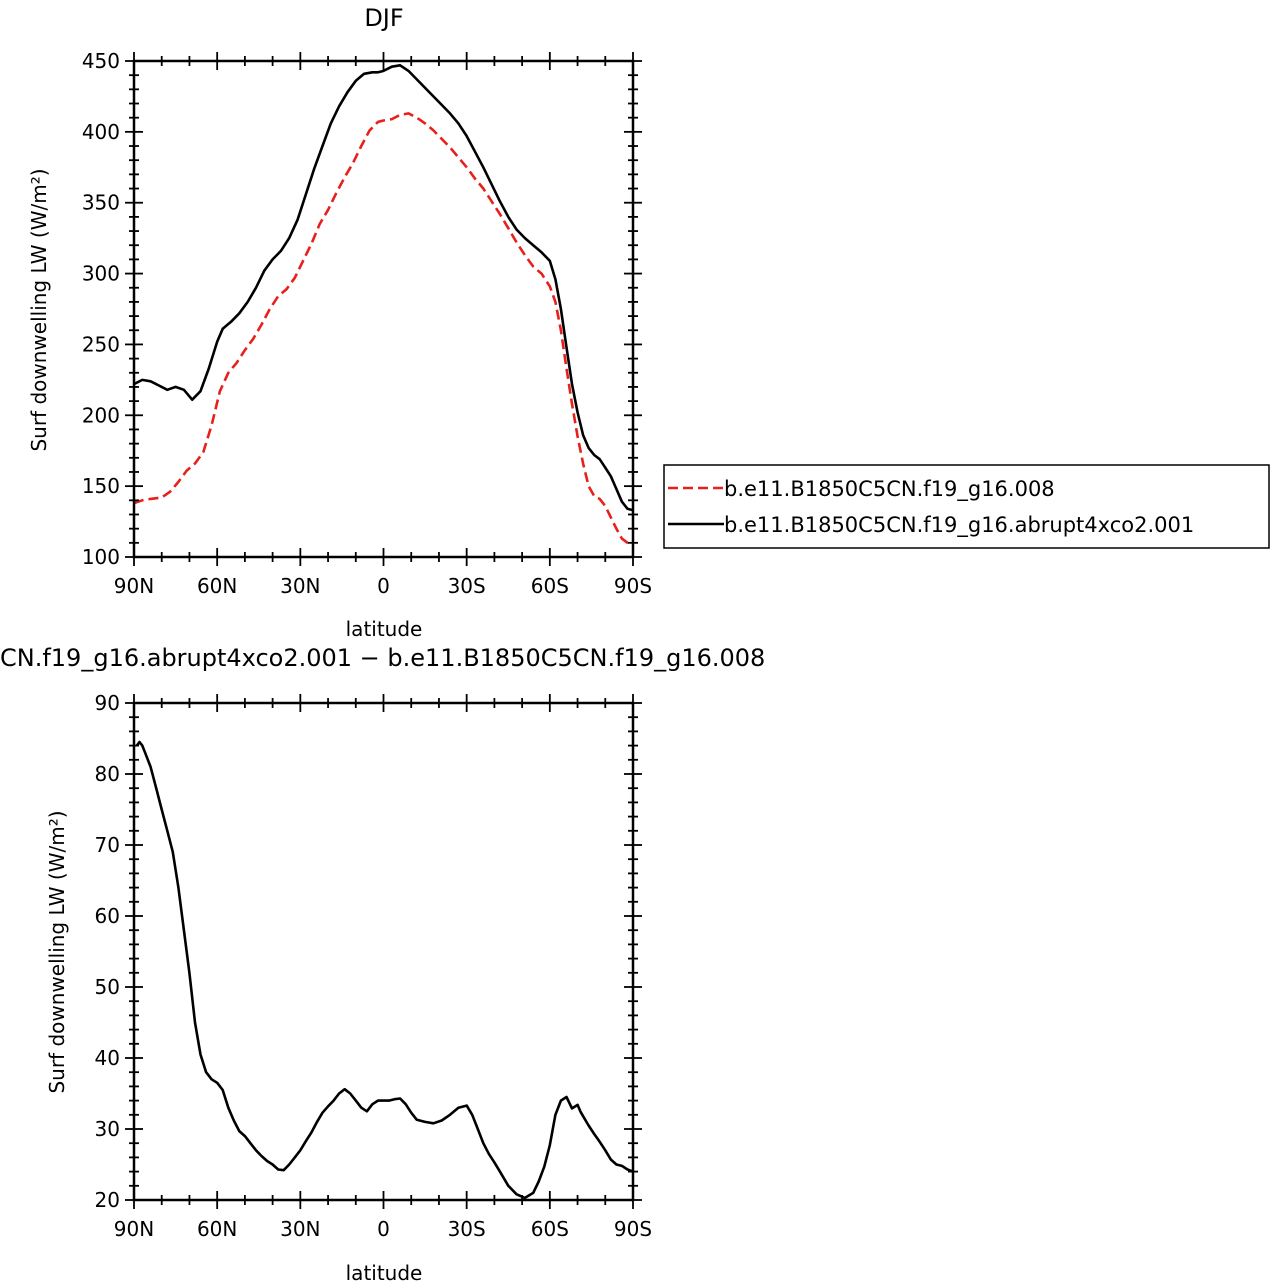 The height and width of the screenshot is (1286, 1277). I want to click on top-y-tick-label: 350, so click(101, 203).